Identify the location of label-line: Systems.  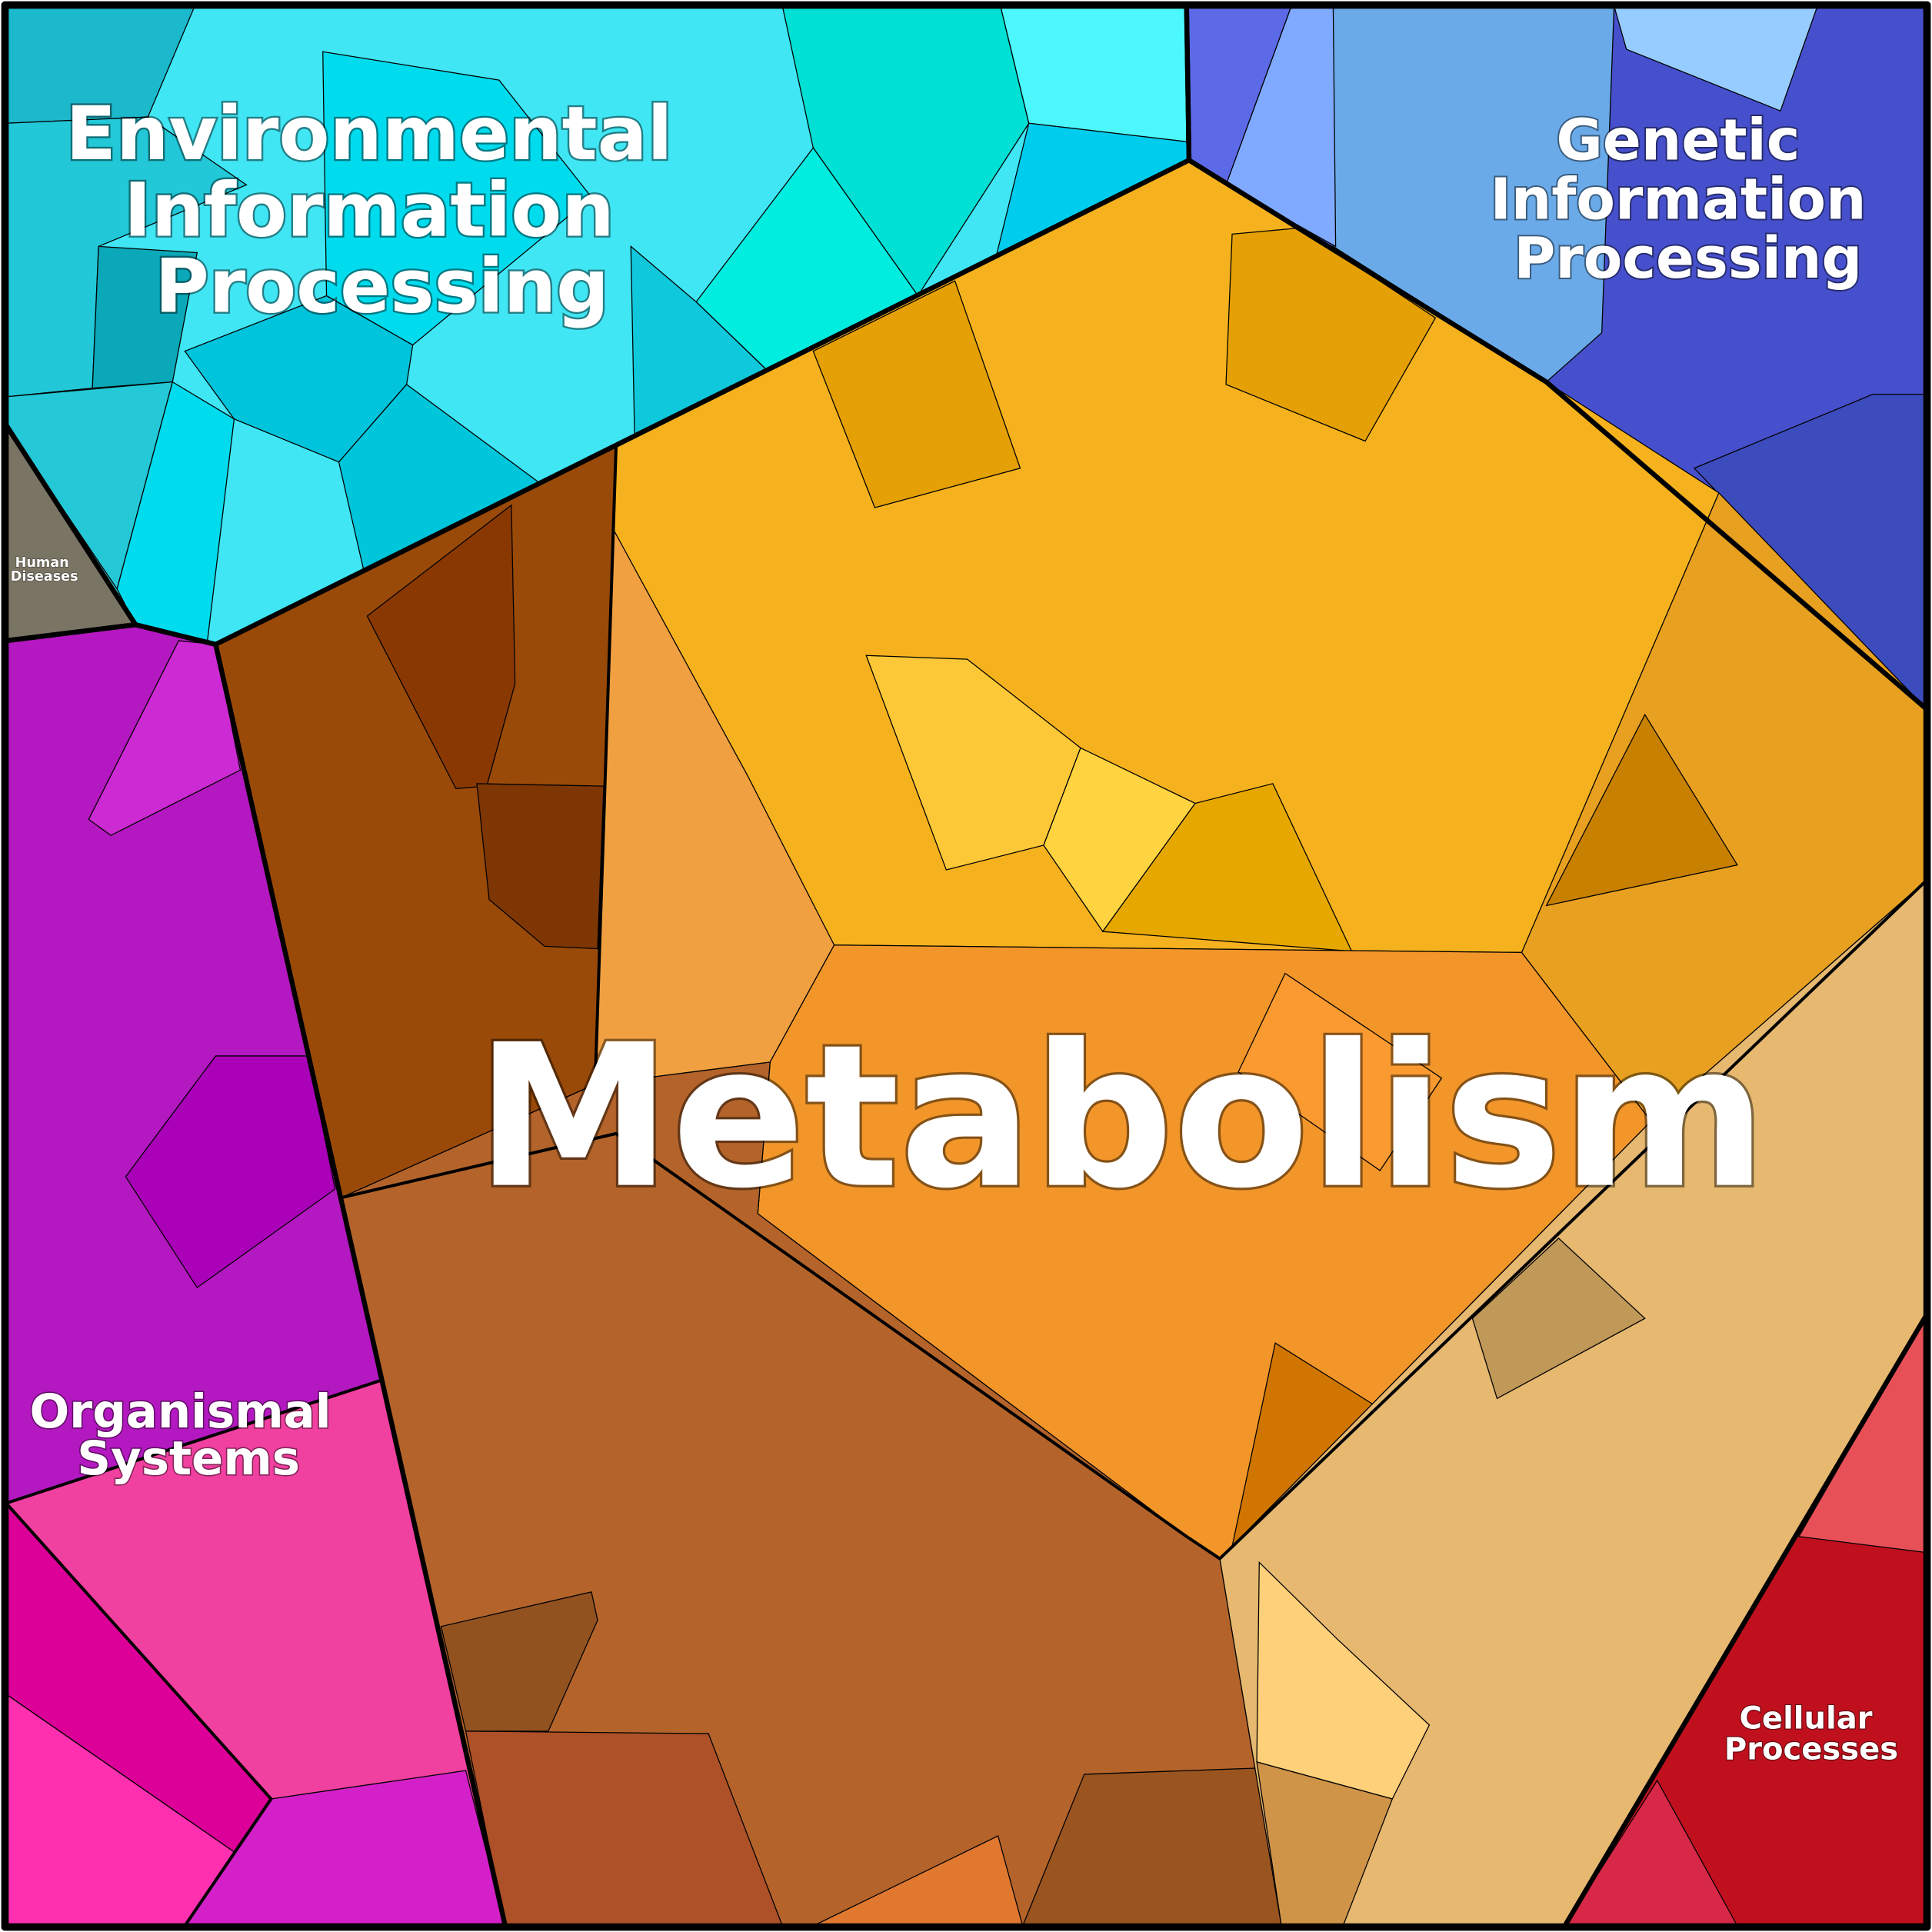
(188, 1458).